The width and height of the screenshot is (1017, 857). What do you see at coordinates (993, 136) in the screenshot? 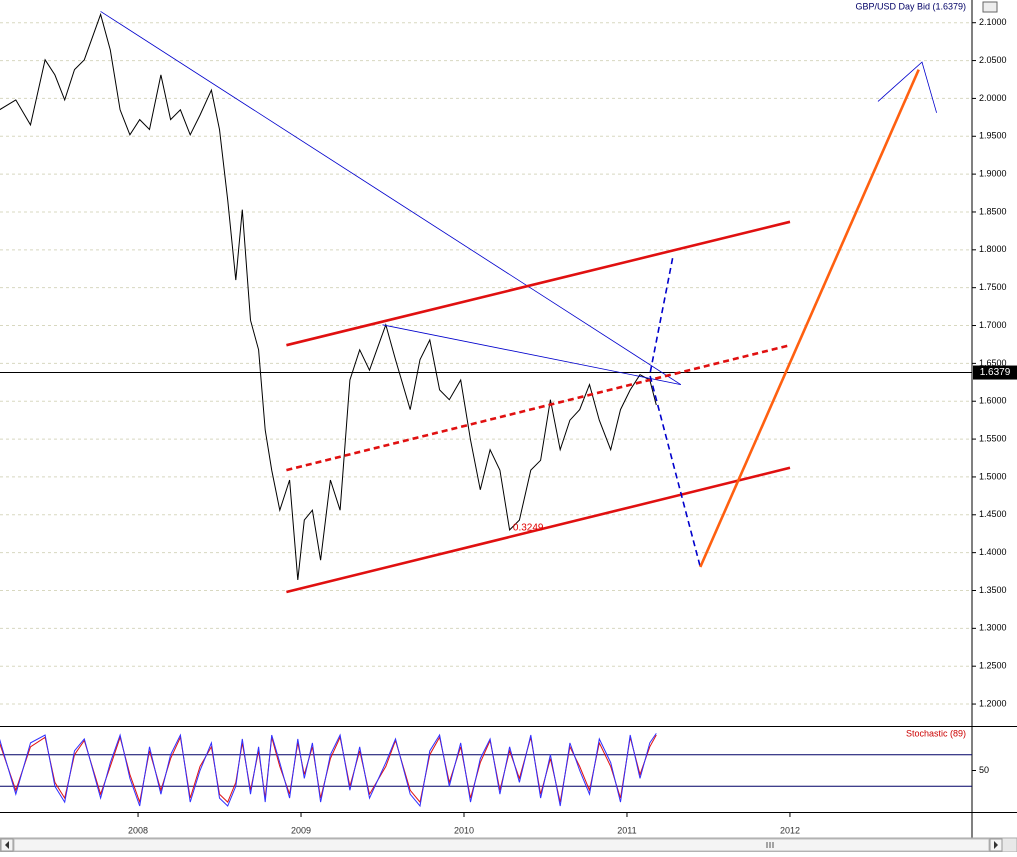
I see `y-tick-label: 1.9500` at bounding box center [993, 136].